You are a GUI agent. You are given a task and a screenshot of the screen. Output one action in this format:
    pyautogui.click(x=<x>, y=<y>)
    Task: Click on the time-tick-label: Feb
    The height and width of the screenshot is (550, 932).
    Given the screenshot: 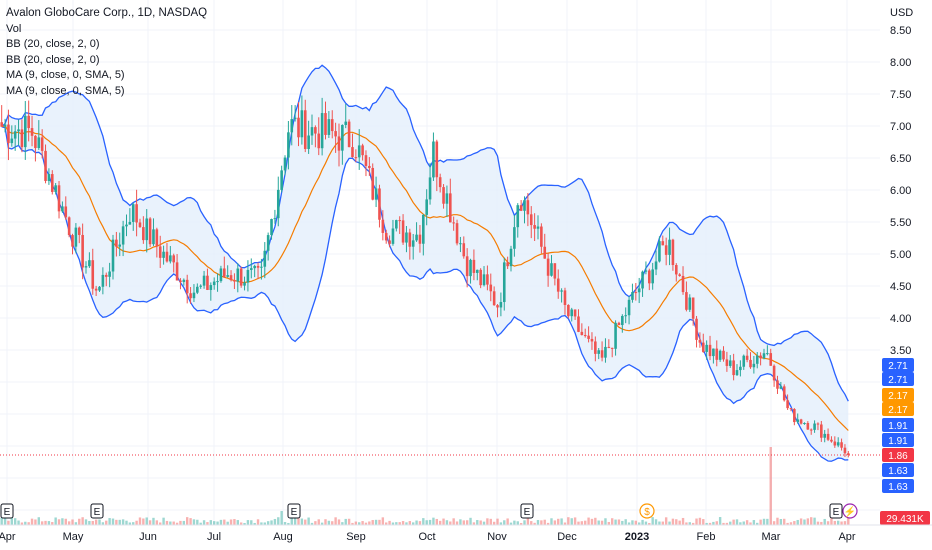 What is the action you would take?
    pyautogui.click(x=706, y=537)
    